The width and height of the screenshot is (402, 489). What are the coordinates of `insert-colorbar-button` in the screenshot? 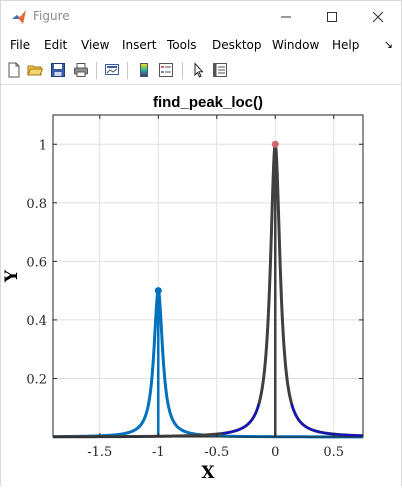 It's located at (144, 70).